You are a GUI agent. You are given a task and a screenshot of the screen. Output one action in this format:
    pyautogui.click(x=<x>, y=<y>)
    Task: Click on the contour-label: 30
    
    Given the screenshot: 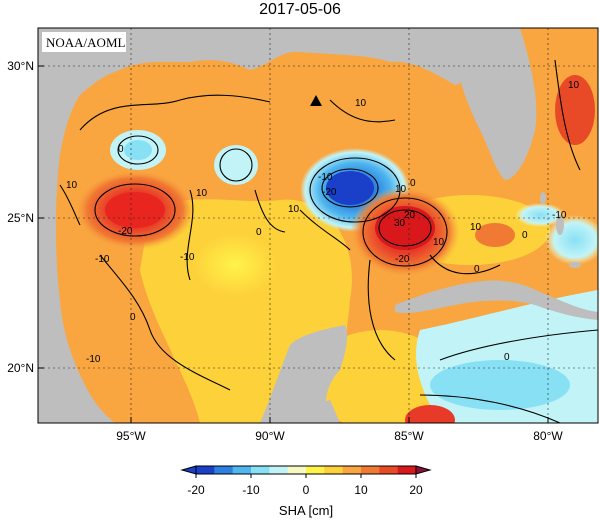 What is the action you would take?
    pyautogui.click(x=400, y=223)
    